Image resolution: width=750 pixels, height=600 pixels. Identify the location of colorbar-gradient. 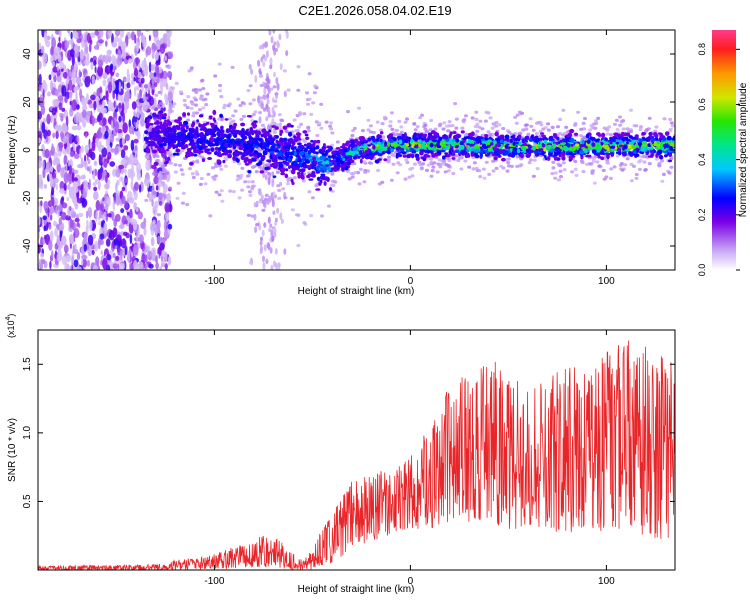
(724, 150).